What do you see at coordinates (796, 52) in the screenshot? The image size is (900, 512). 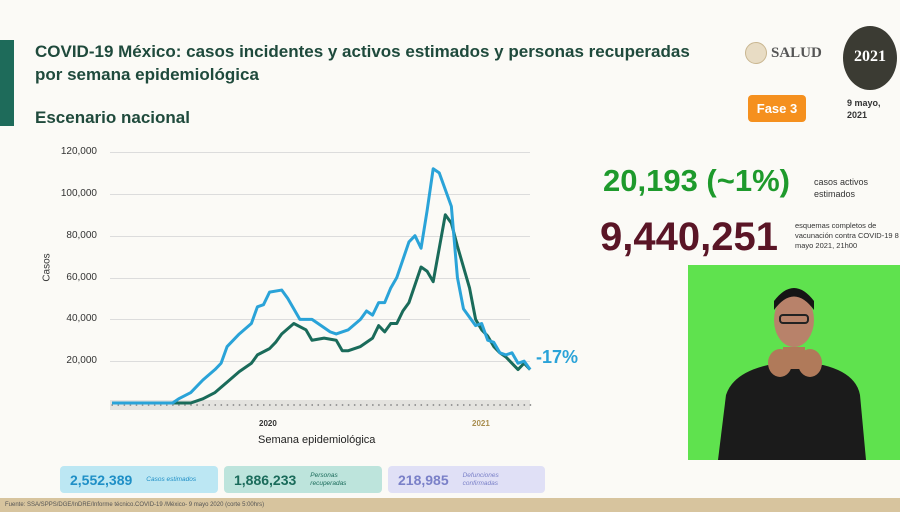 I see `salud-logo-text: SALUD` at bounding box center [796, 52].